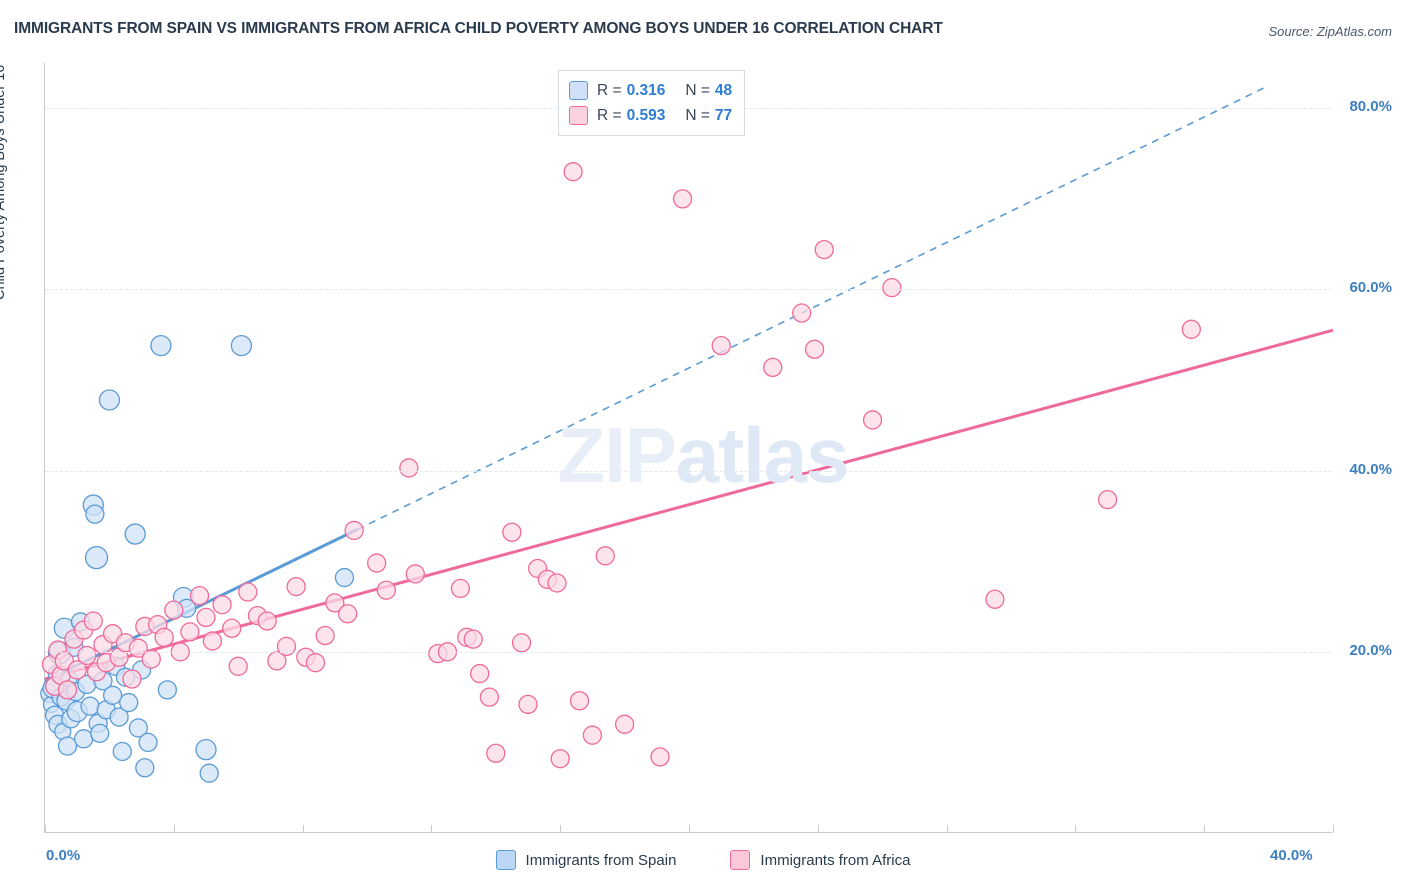  I want to click on legend-item-spain: Immigrants from Spain, so click(586, 860).